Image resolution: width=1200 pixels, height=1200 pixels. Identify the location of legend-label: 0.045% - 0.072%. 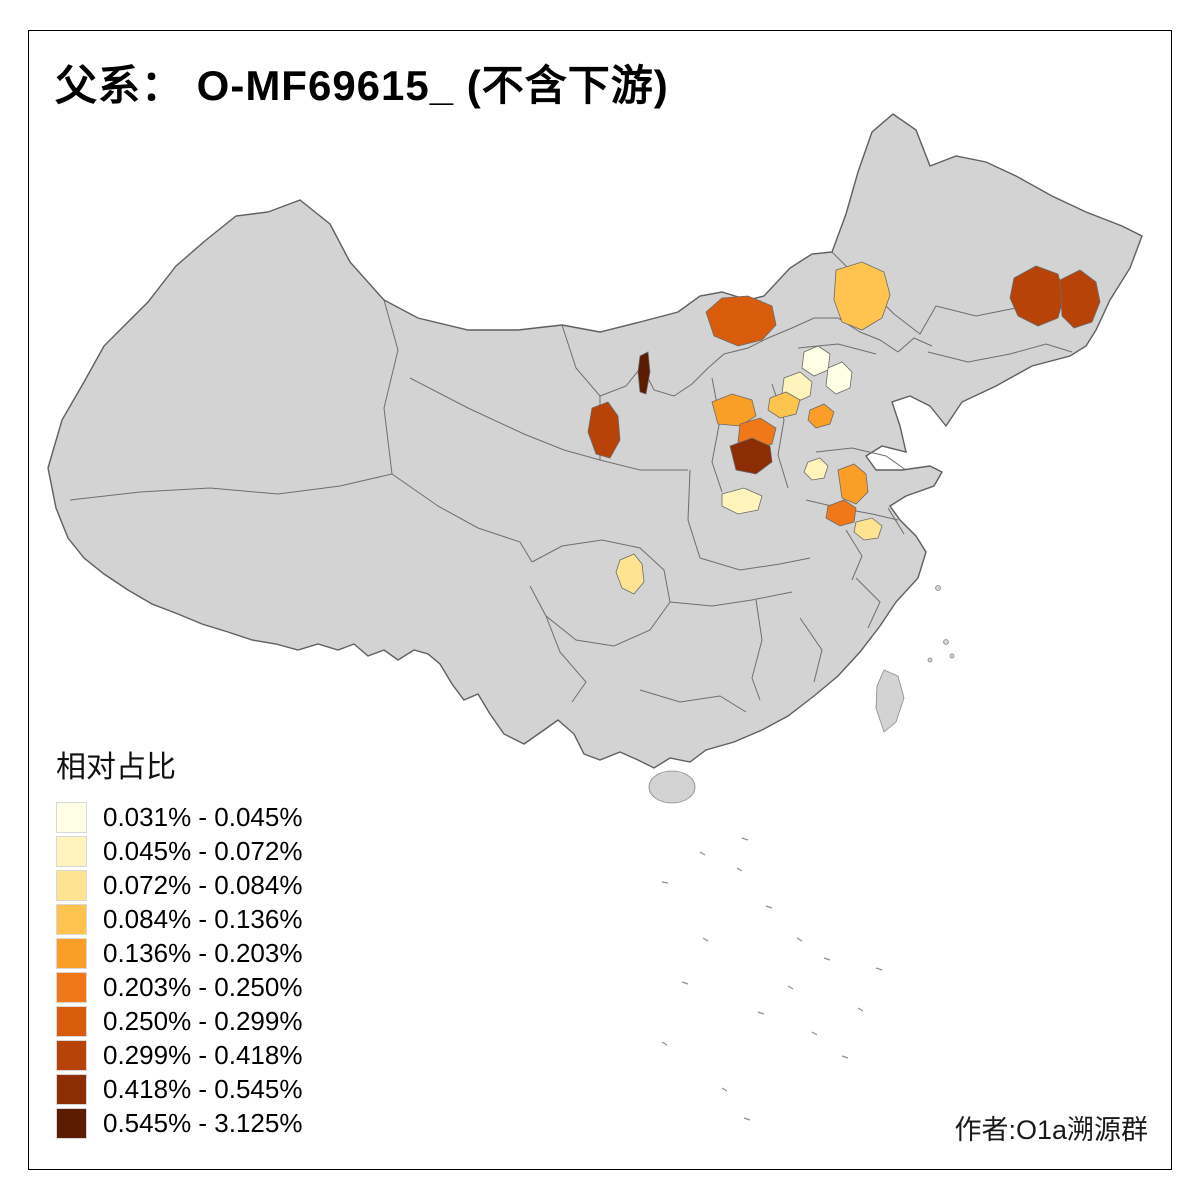
(203, 850).